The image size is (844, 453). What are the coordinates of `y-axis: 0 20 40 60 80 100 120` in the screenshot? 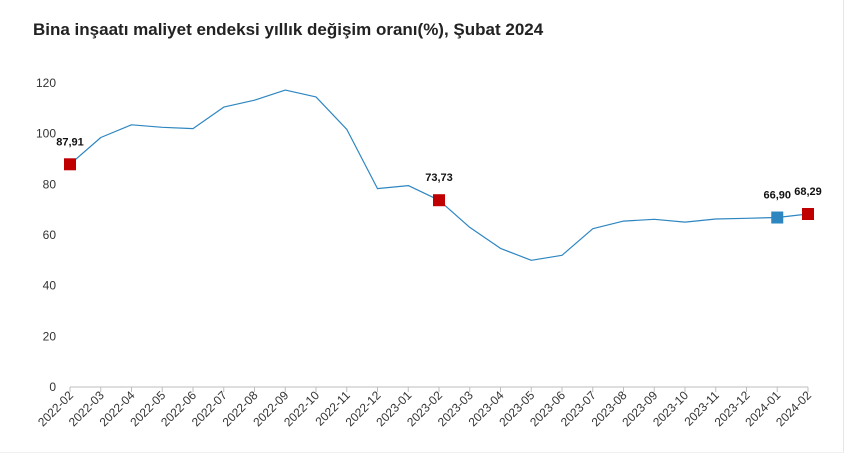 It's located at (46, 235).